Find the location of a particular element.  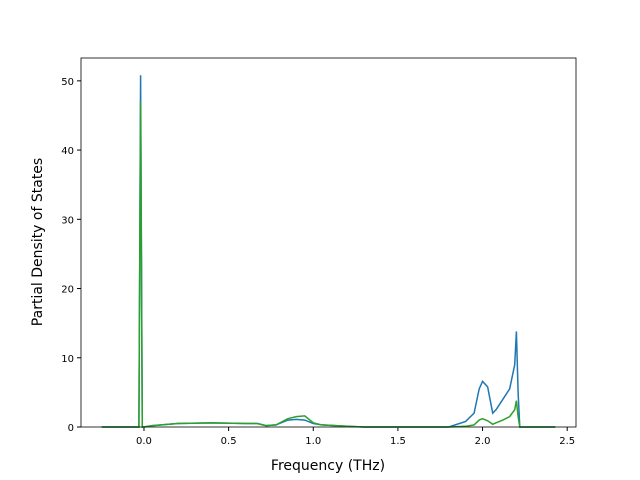

y-tick-label: 10 is located at coordinates (67, 359).